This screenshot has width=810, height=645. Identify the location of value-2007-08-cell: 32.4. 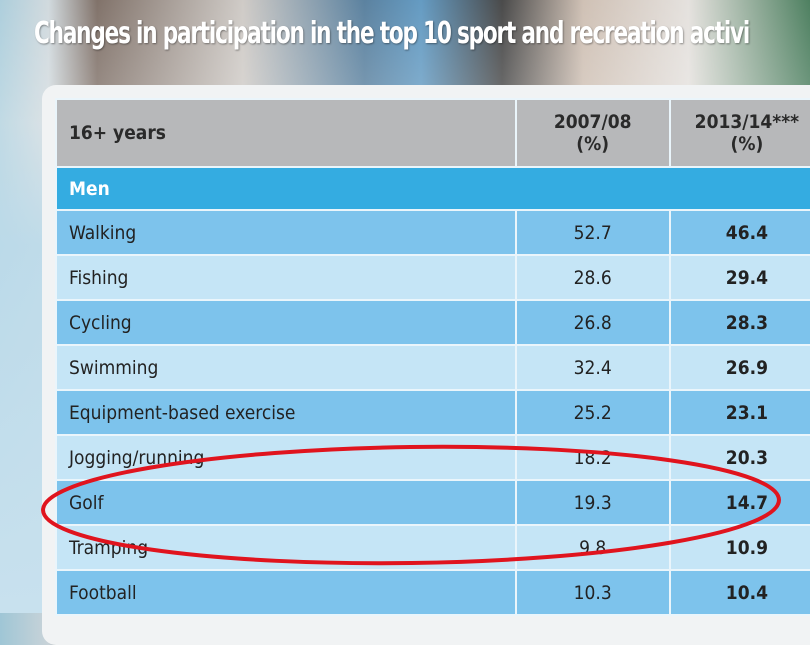
(592, 367).